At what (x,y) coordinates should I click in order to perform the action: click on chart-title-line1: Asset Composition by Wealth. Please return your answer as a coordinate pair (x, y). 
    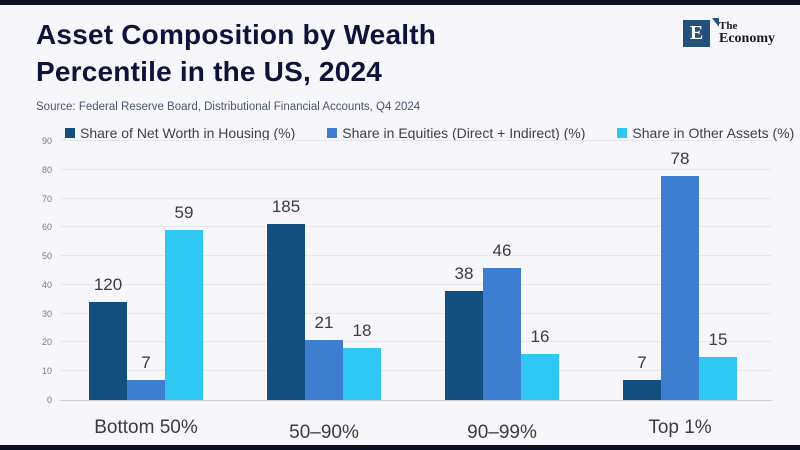
    Looking at the image, I should click on (236, 34).